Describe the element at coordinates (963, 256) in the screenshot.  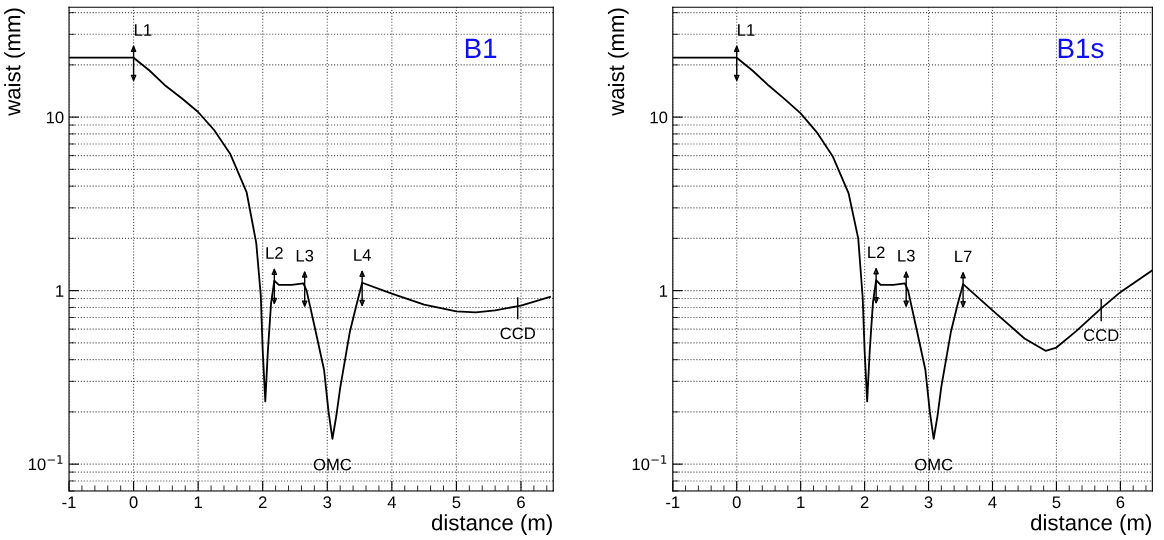
I see `annotation: L7` at that location.